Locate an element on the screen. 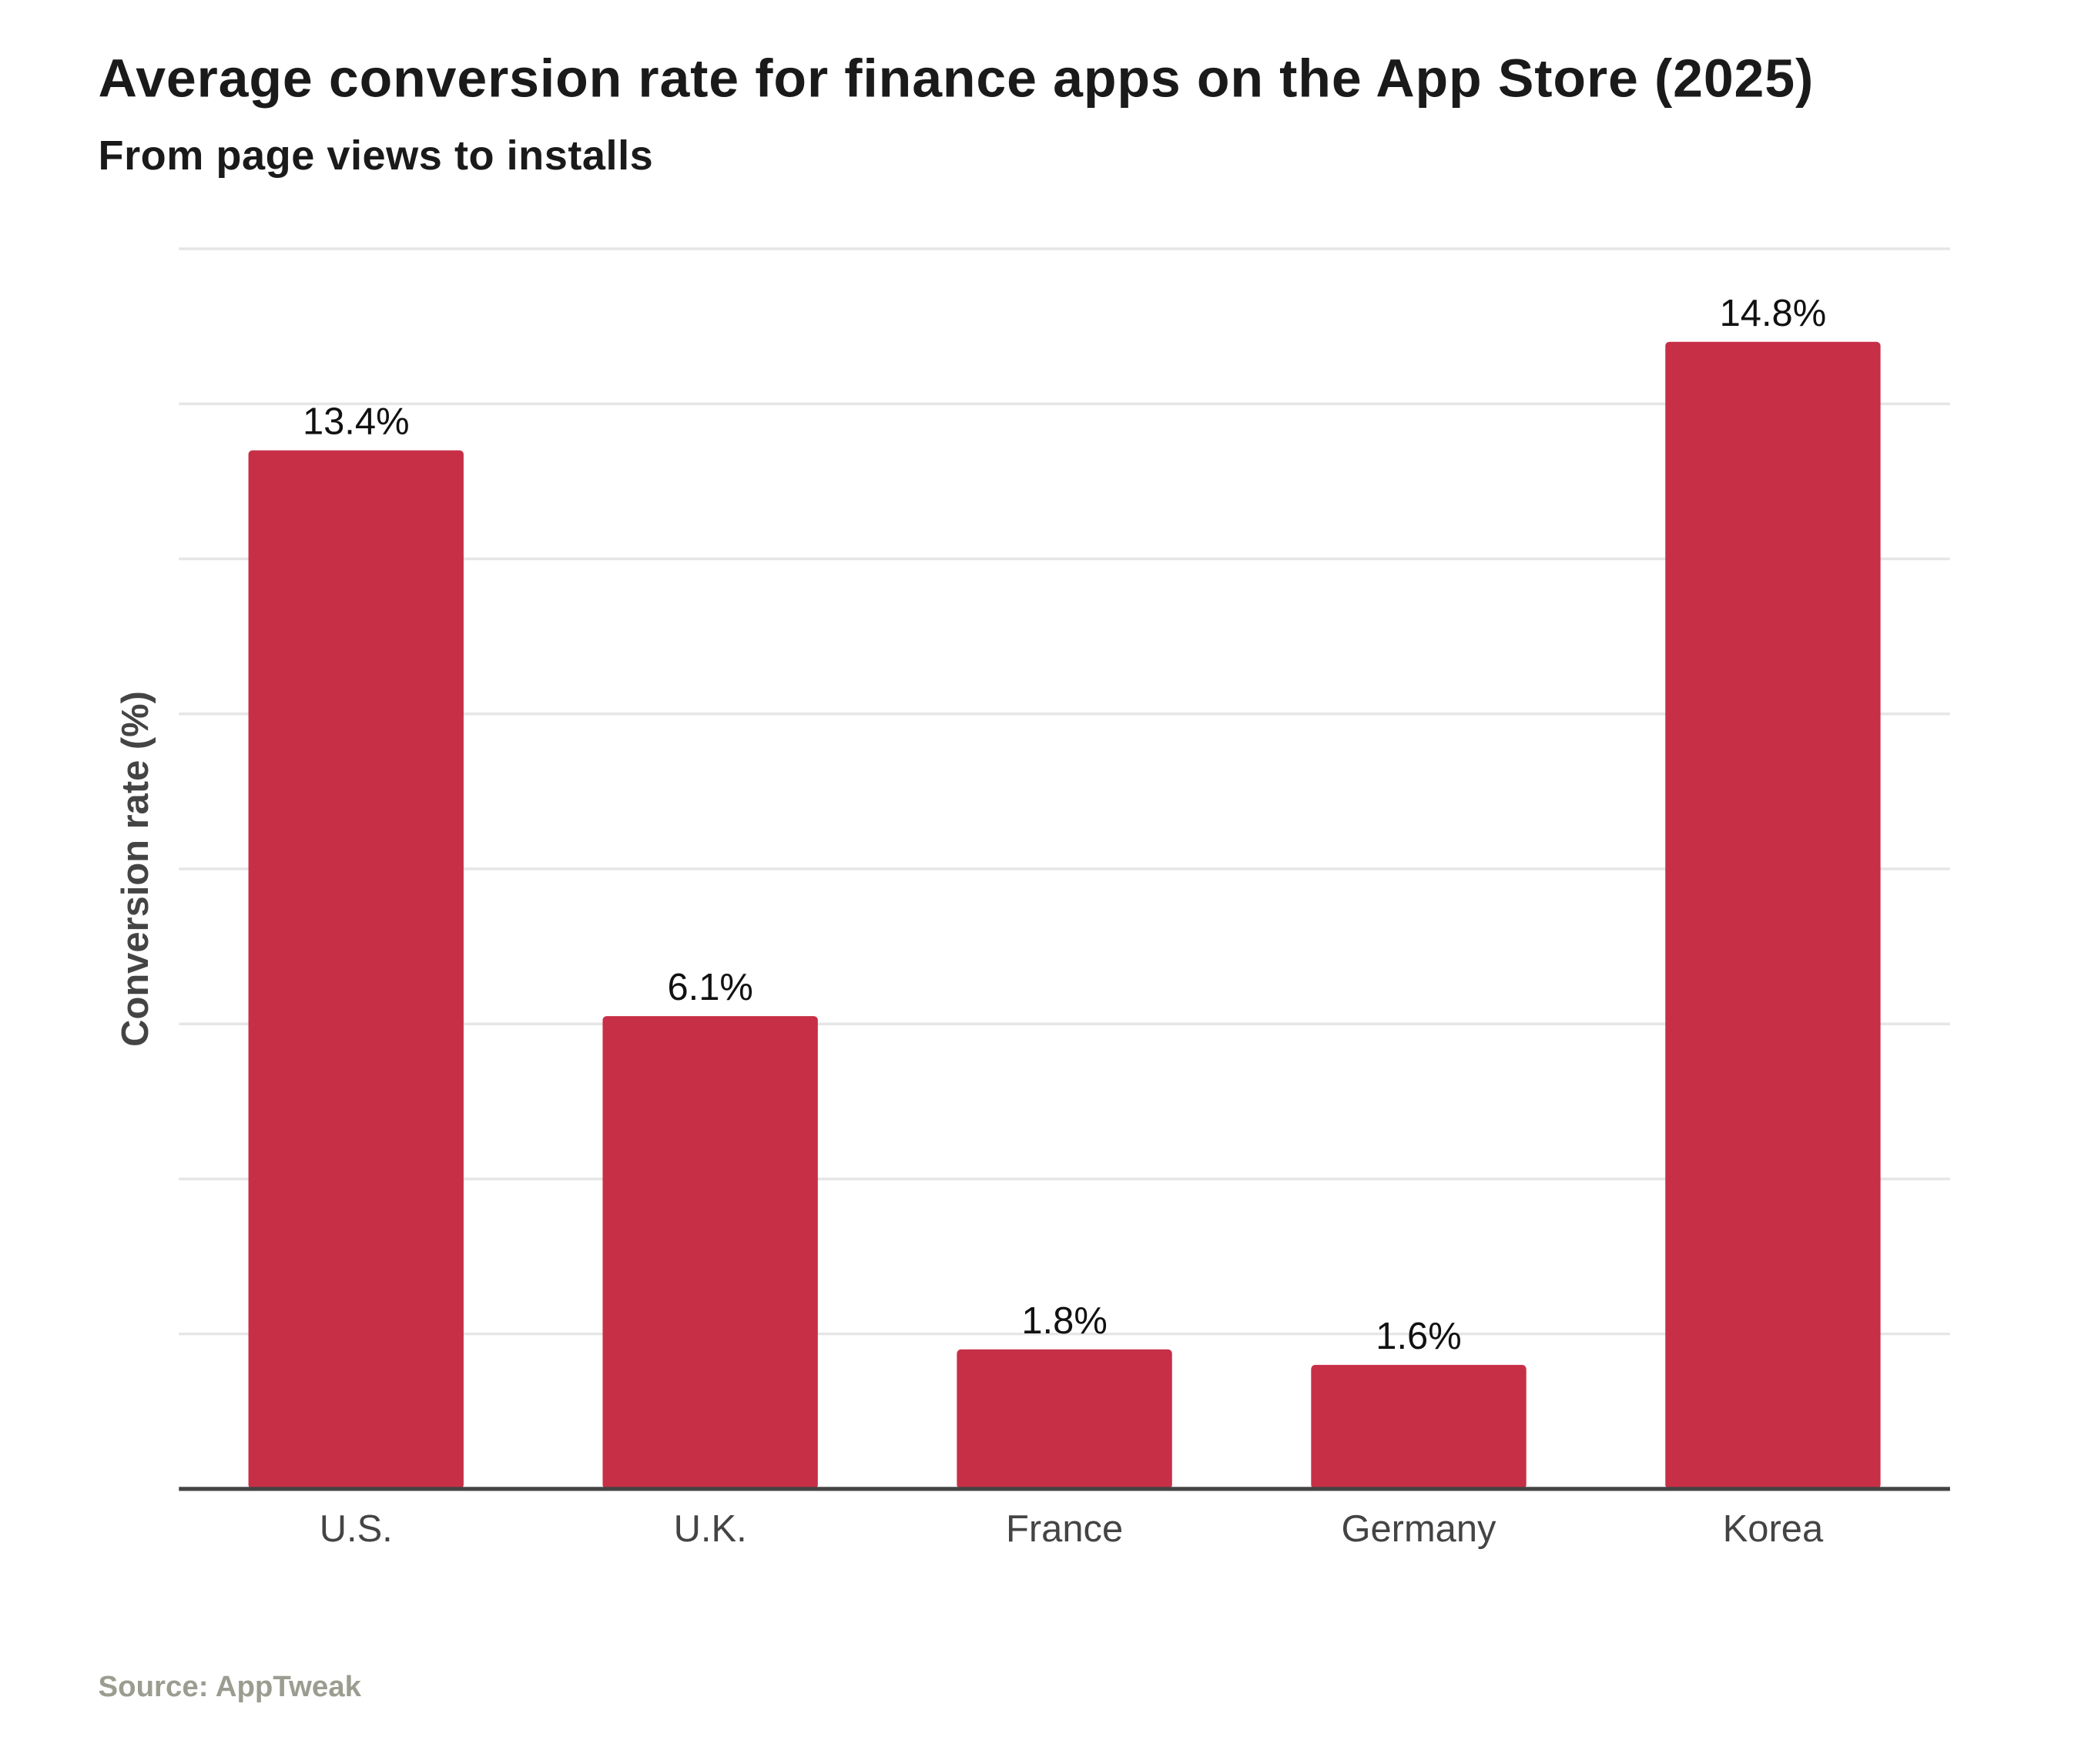 This screenshot has width=2098, height=1764. x-tick-label: U.K. is located at coordinates (710, 1529).